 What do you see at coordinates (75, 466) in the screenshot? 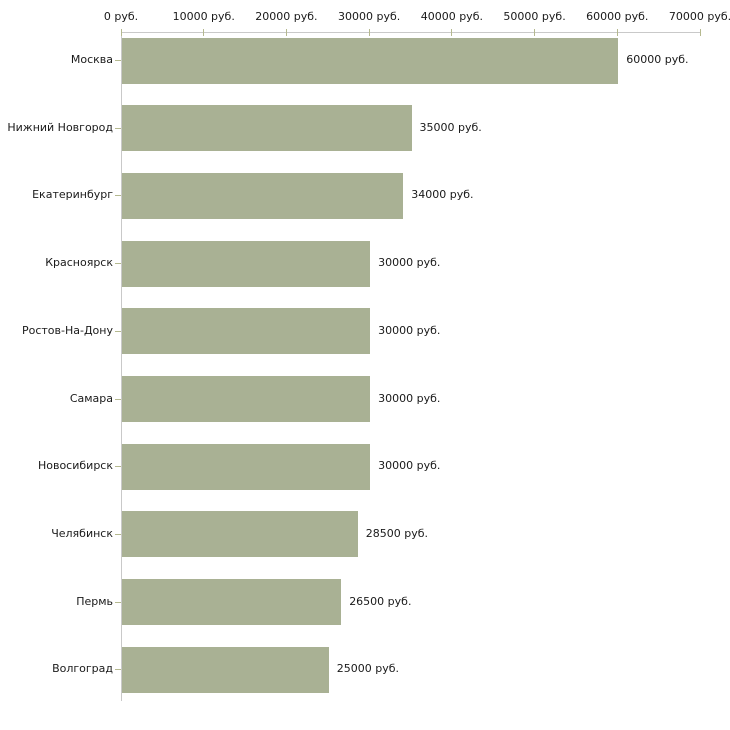
I see `category-label: Новосибирск` at bounding box center [75, 466].